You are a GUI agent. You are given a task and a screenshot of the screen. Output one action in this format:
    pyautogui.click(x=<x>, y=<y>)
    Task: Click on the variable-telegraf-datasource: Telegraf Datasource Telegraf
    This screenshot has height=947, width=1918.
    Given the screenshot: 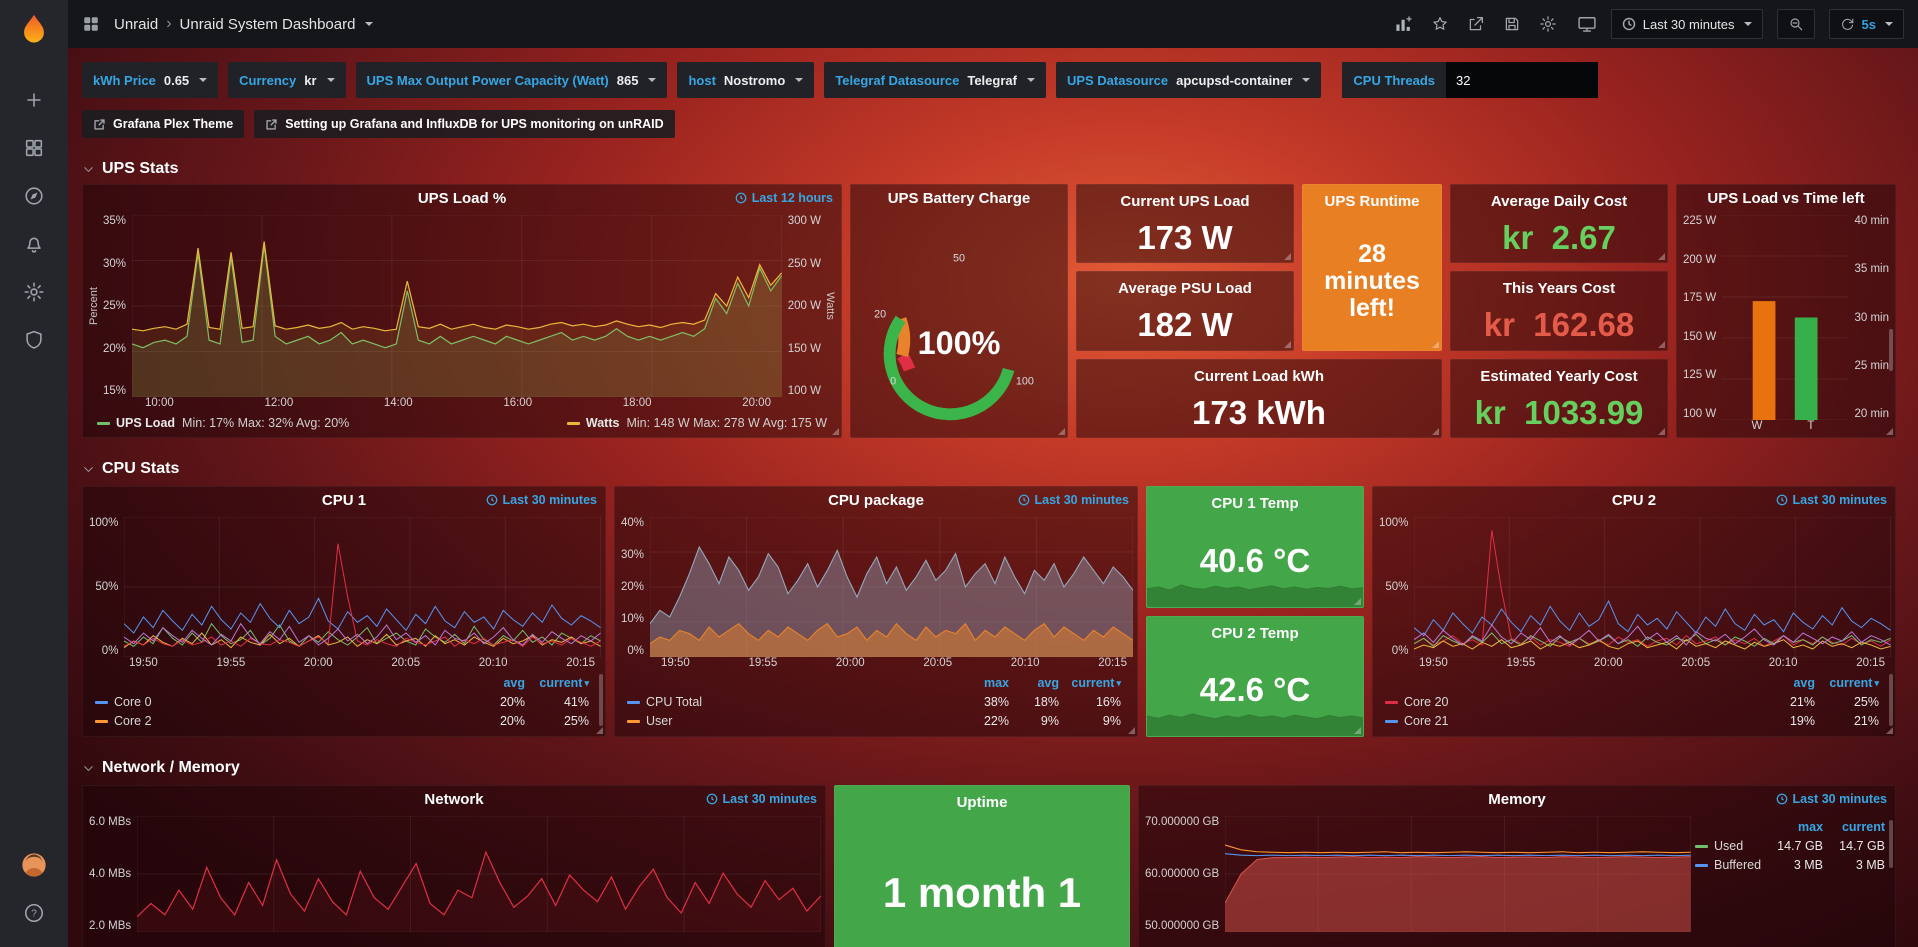 What is the action you would take?
    pyautogui.click(x=935, y=80)
    